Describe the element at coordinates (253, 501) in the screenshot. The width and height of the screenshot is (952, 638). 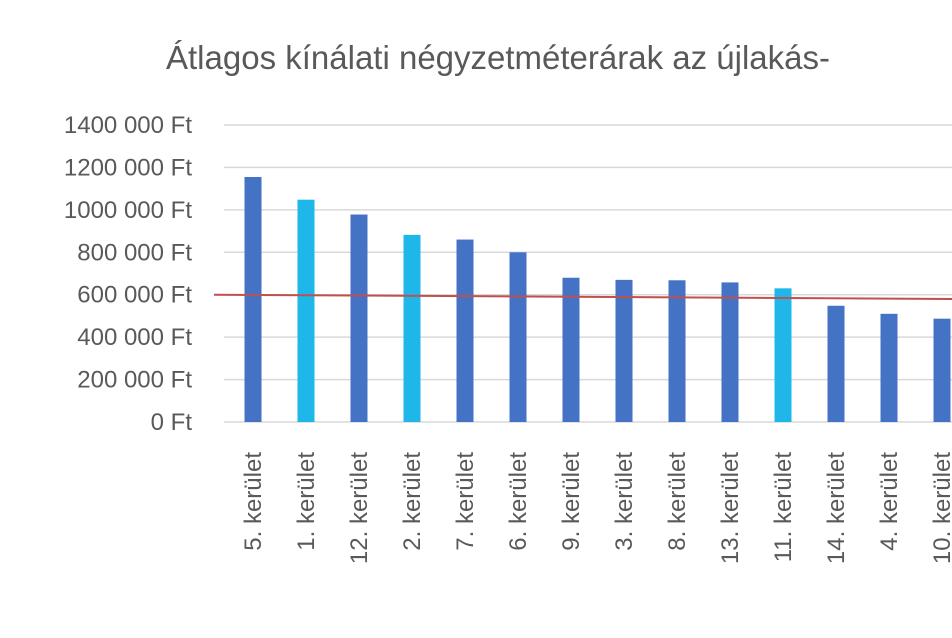
I see `x-tick-label: 5. kerület` at that location.